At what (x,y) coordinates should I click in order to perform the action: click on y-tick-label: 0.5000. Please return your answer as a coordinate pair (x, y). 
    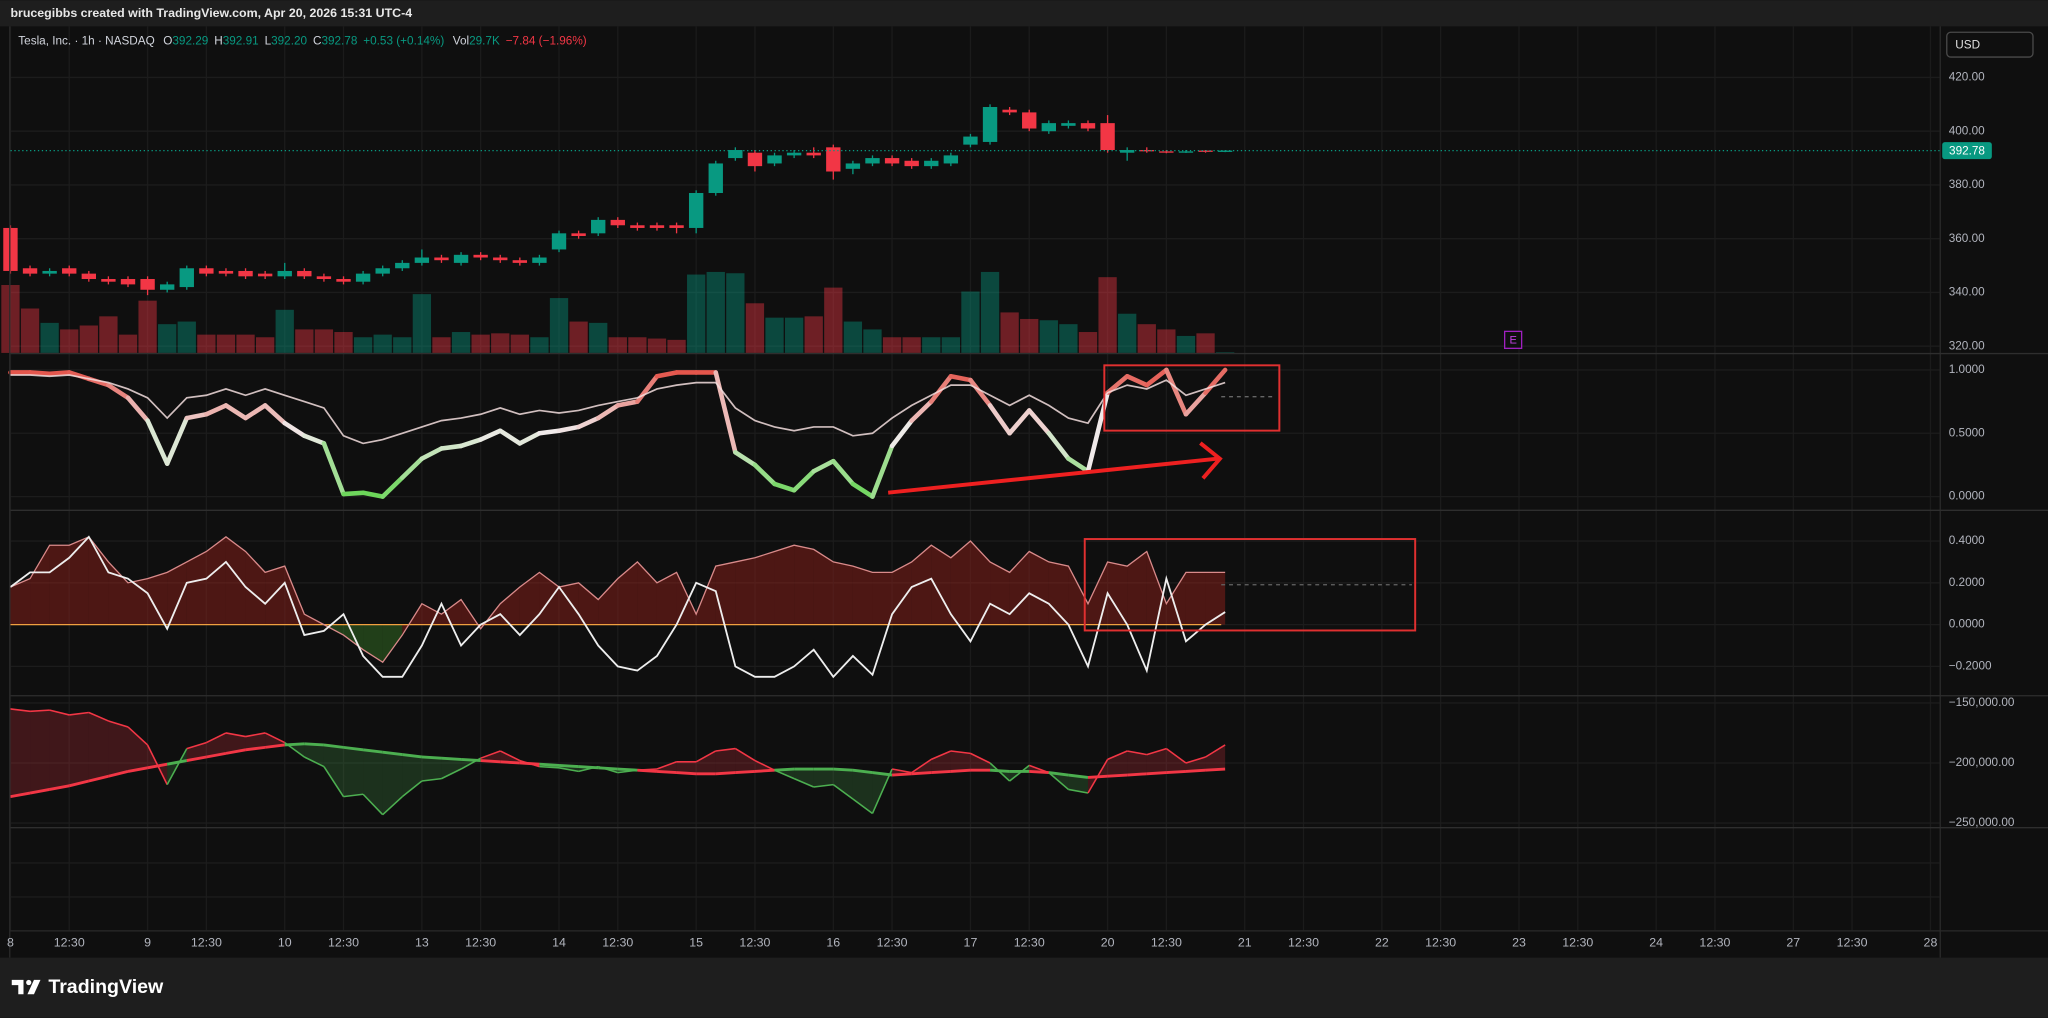
    Looking at the image, I should click on (1967, 432).